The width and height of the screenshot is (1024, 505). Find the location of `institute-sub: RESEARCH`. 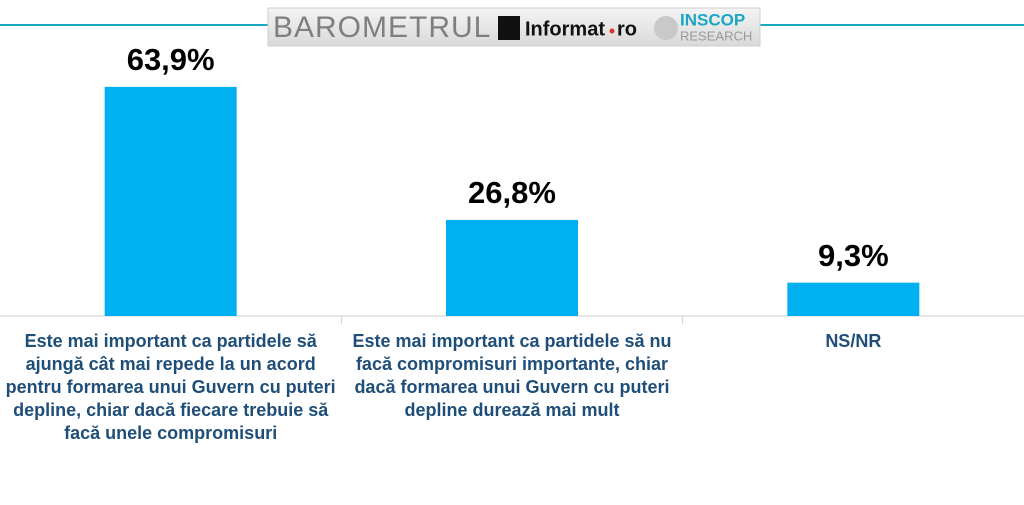

institute-sub: RESEARCH is located at coordinates (716, 35).